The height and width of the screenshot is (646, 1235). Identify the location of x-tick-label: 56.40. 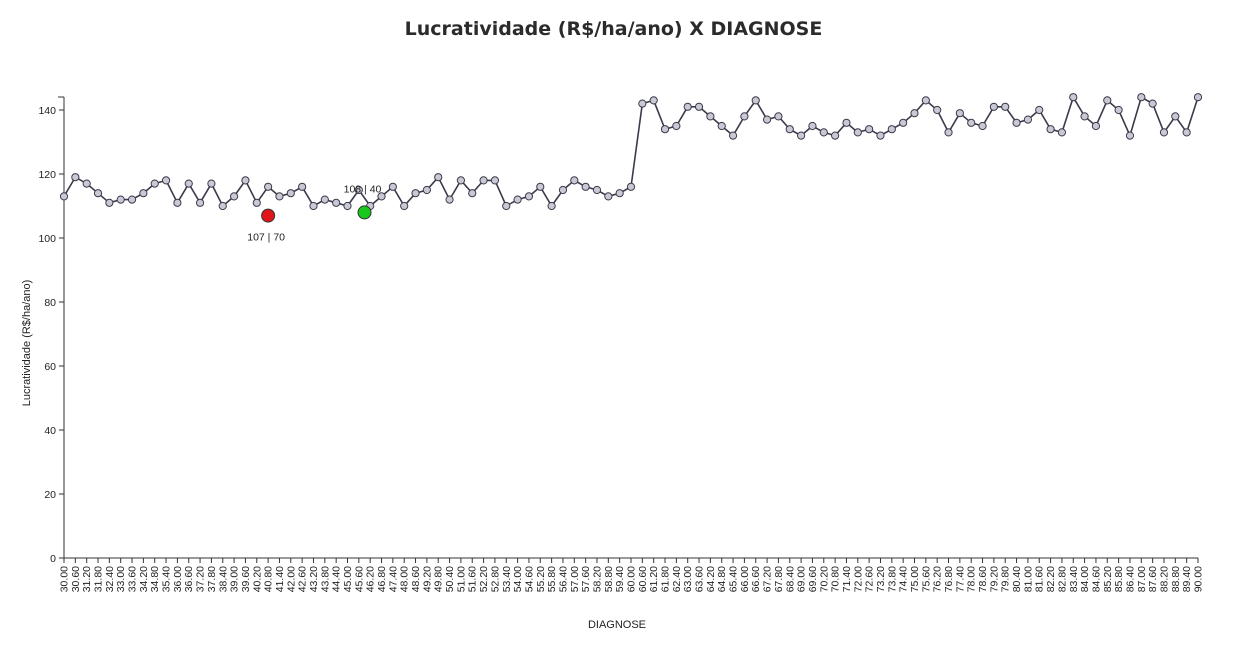
(563, 579).